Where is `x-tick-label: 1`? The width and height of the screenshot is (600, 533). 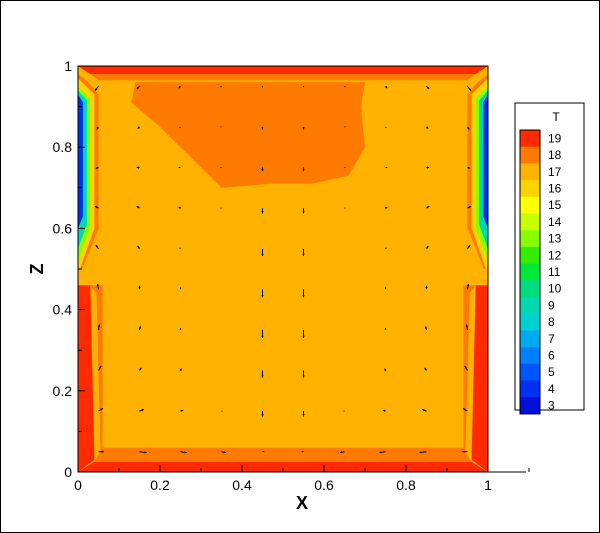 x-tick-label: 1 is located at coordinates (488, 485).